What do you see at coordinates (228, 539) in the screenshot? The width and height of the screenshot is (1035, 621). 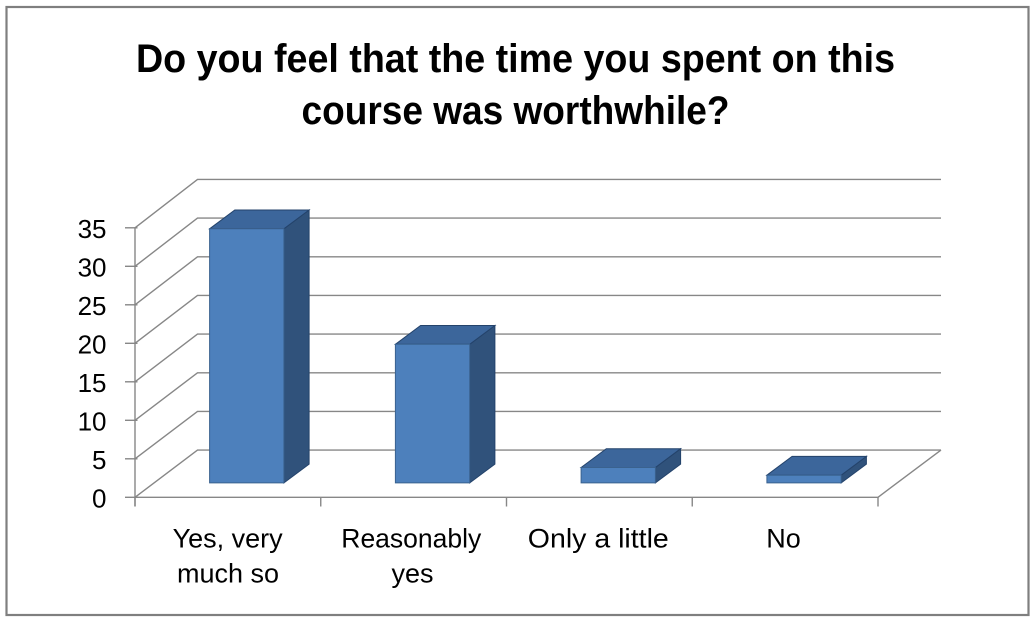 I see `svg-text: Yes, very` at bounding box center [228, 539].